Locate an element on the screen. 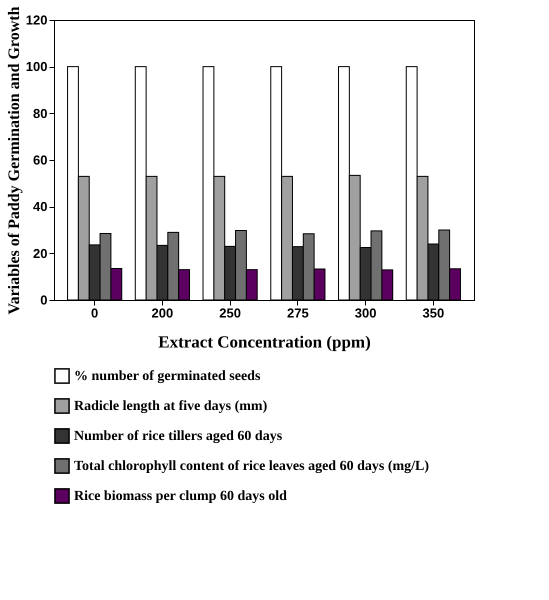 This screenshot has height=600, width=549. x-tick-label: 0 is located at coordinates (94, 313).